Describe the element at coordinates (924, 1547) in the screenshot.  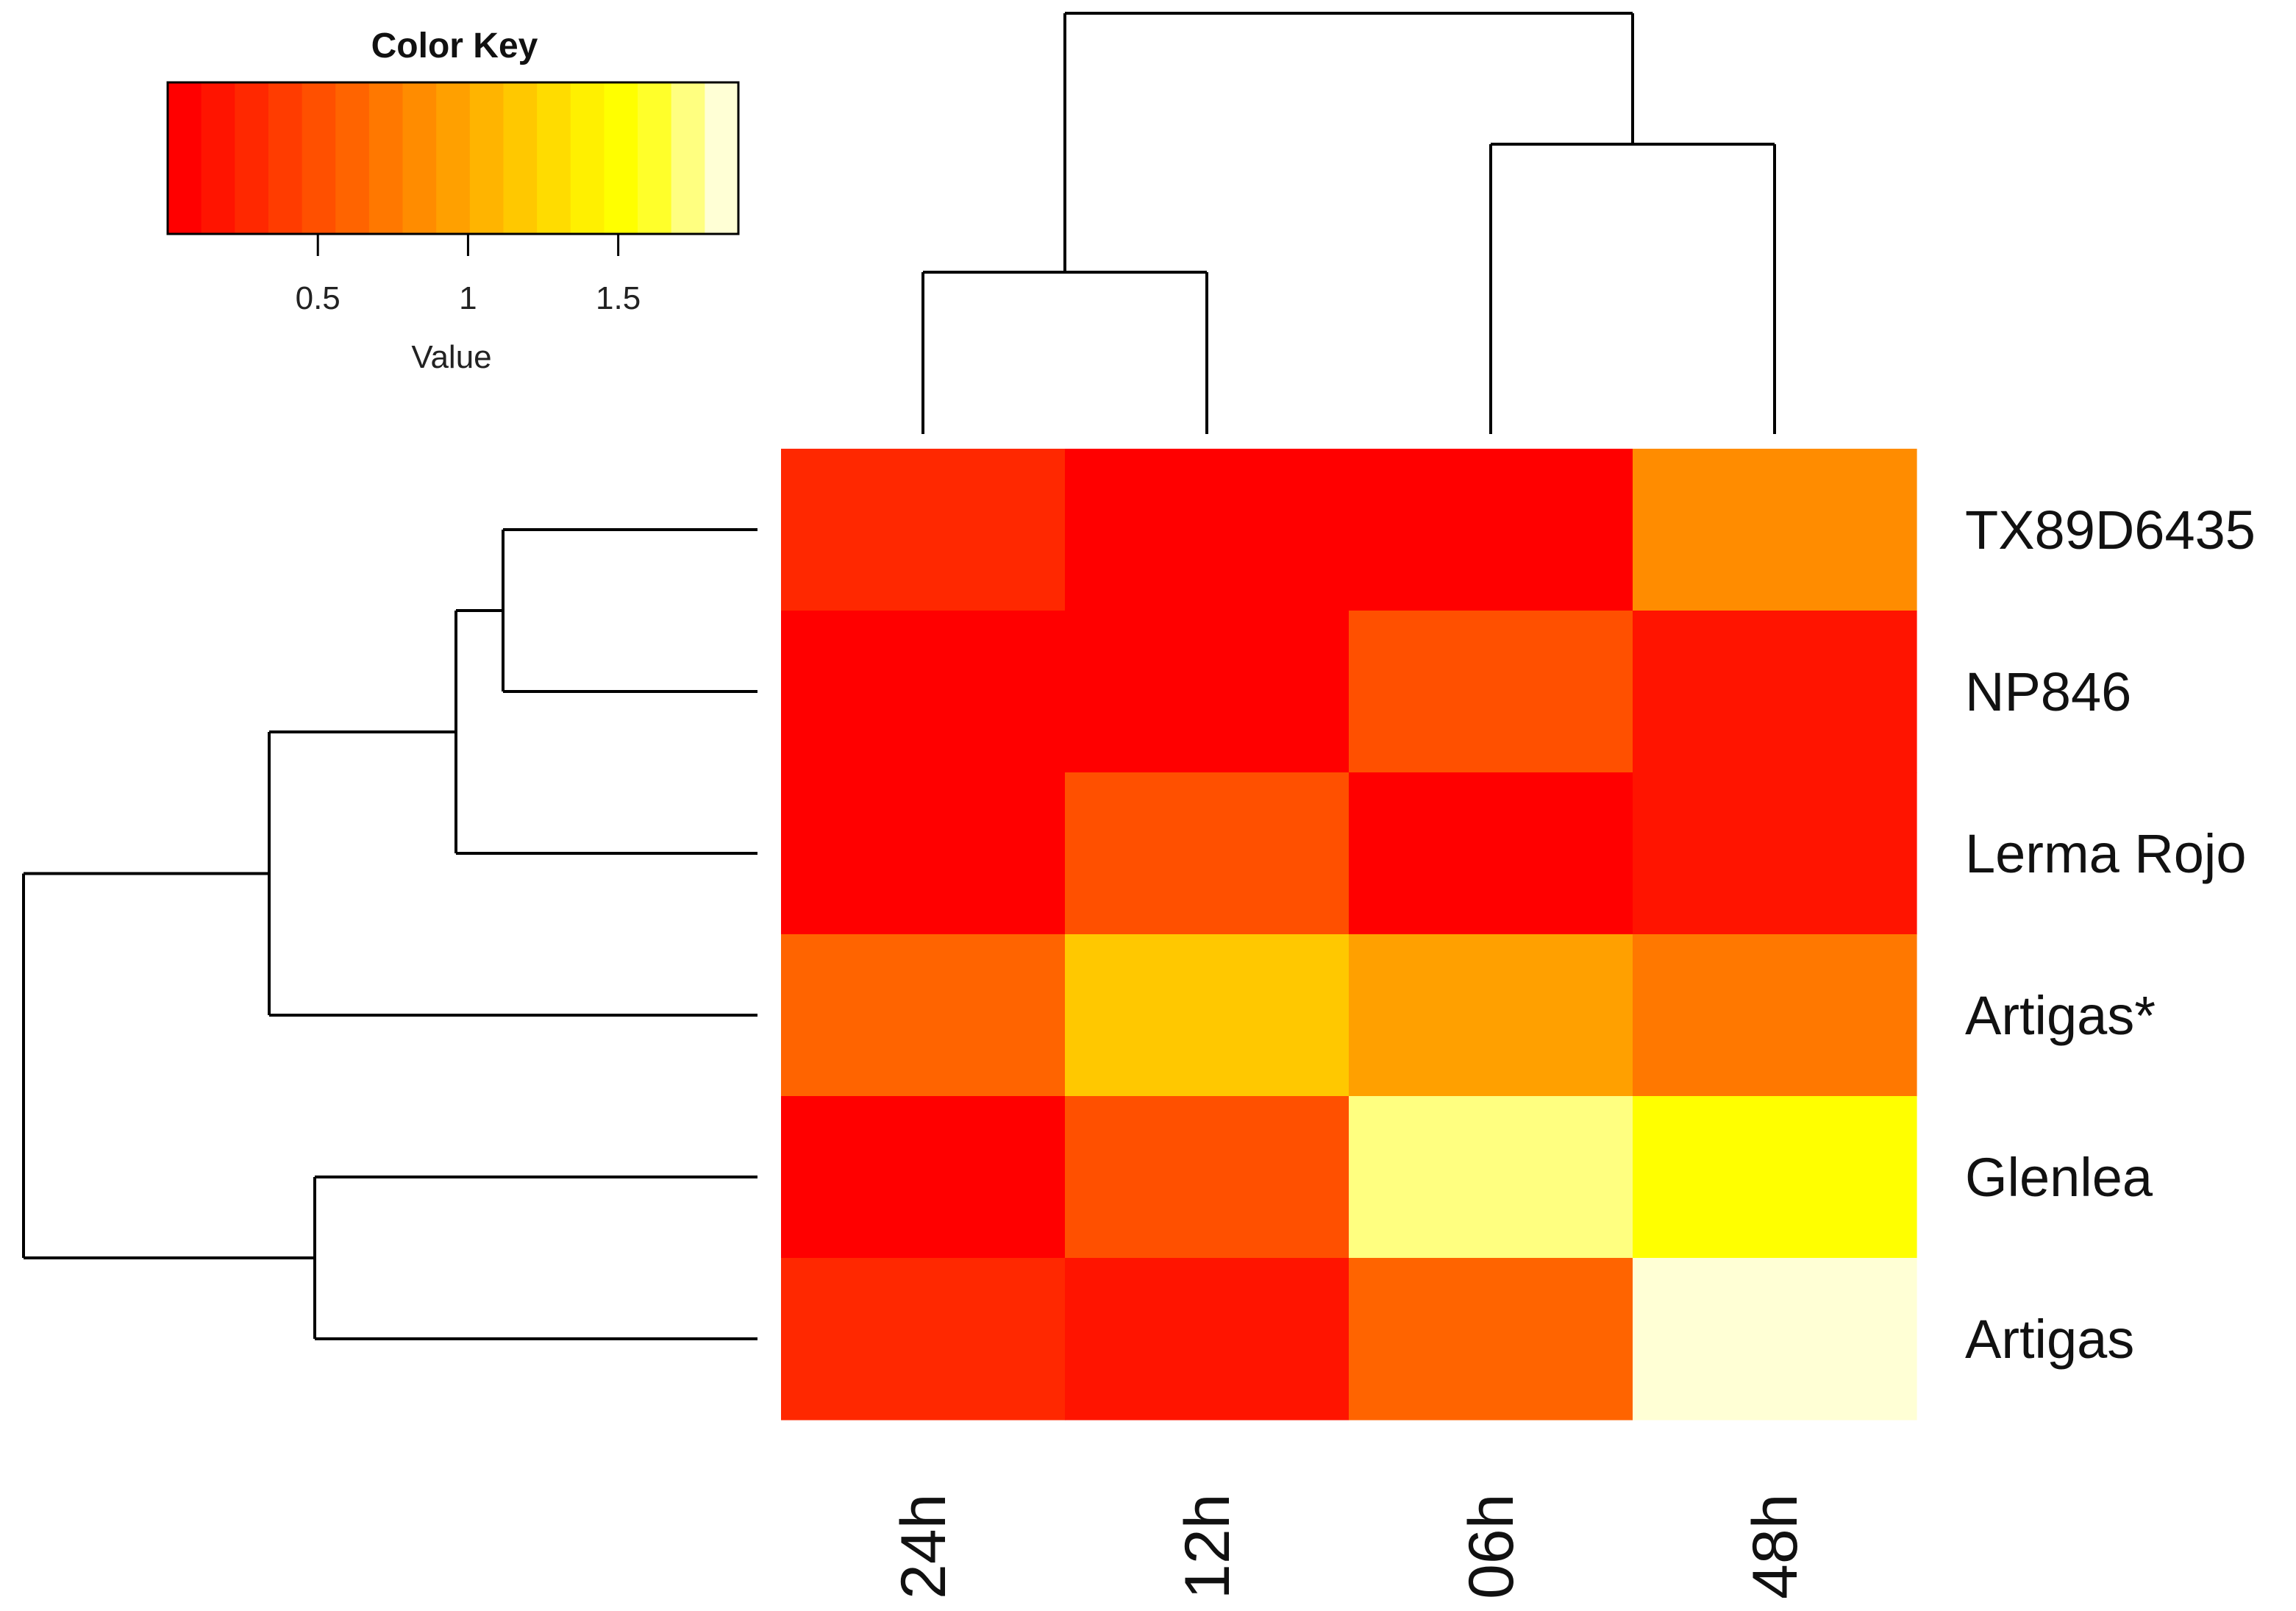
I see `column-label: 24h` at that location.